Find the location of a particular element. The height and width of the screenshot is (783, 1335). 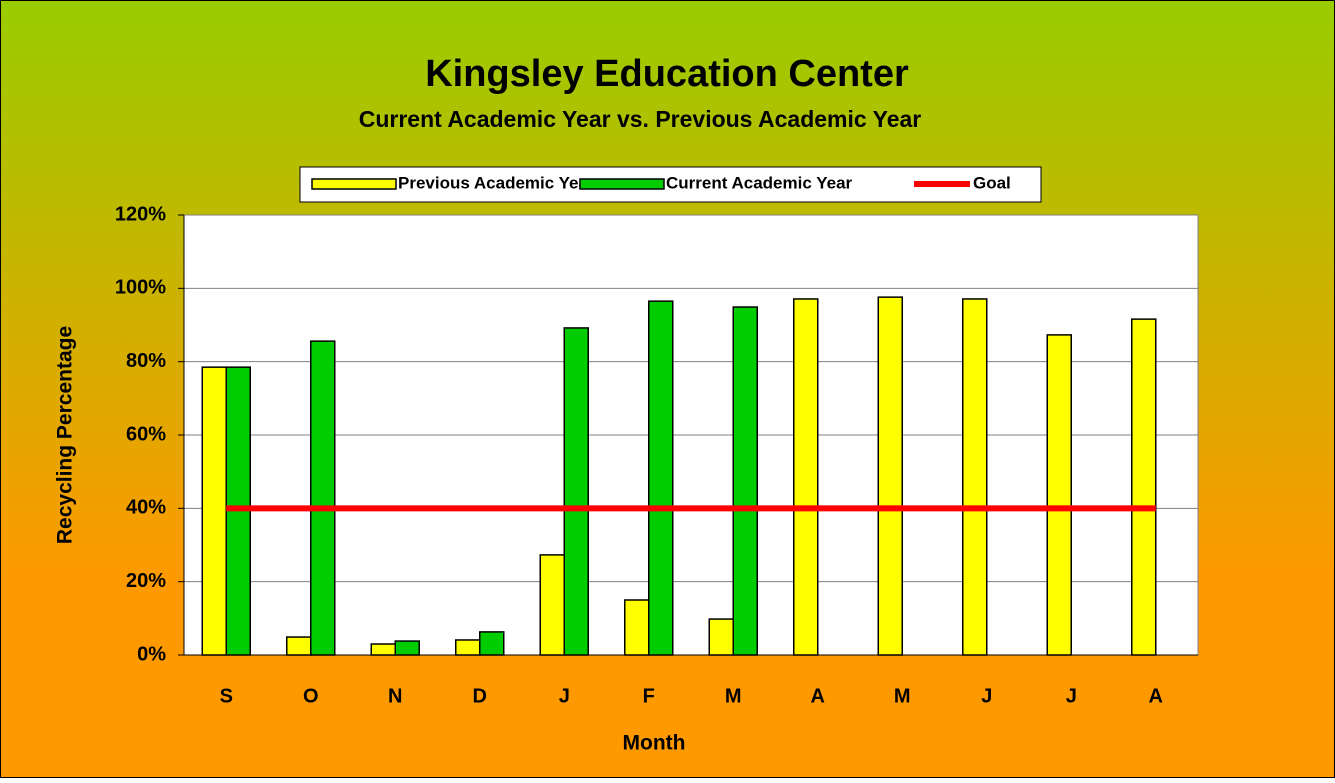

x-tick-label: D is located at coordinates (480, 696).